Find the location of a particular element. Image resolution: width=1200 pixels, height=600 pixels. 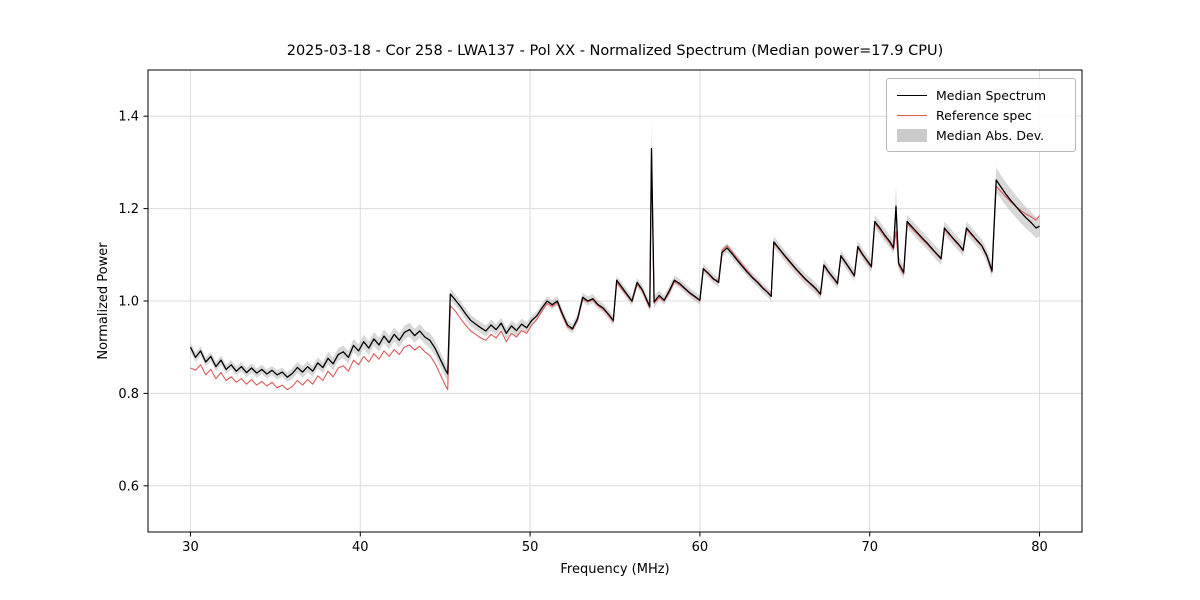

x-tick-label: 30 is located at coordinates (190, 547).